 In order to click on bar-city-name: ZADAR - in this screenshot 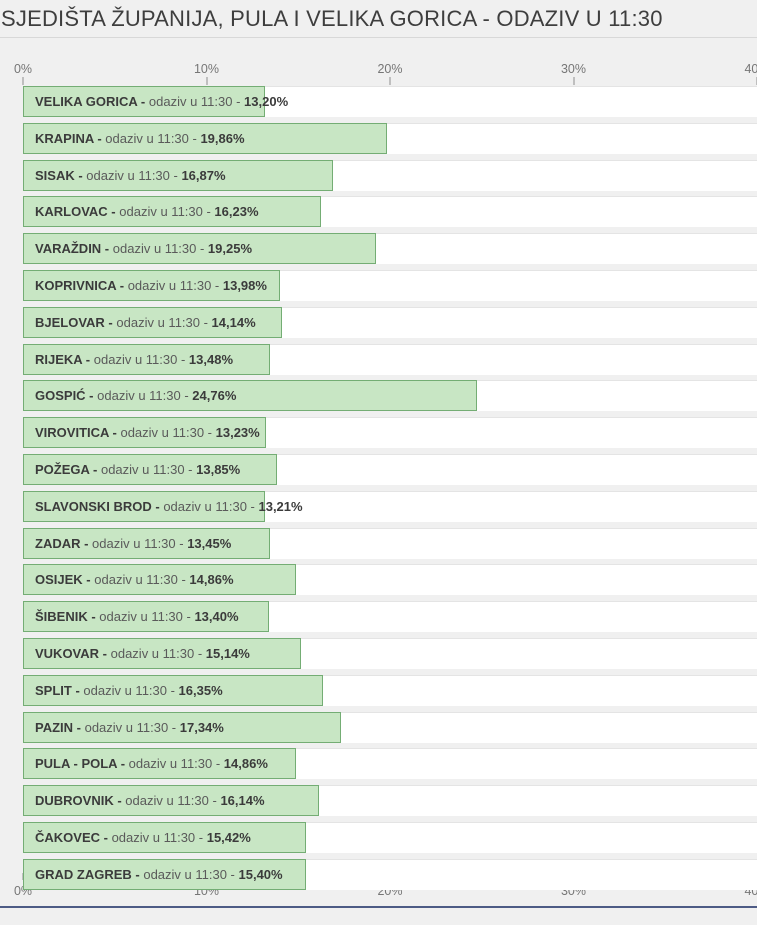, I will do `click(64, 543)`.